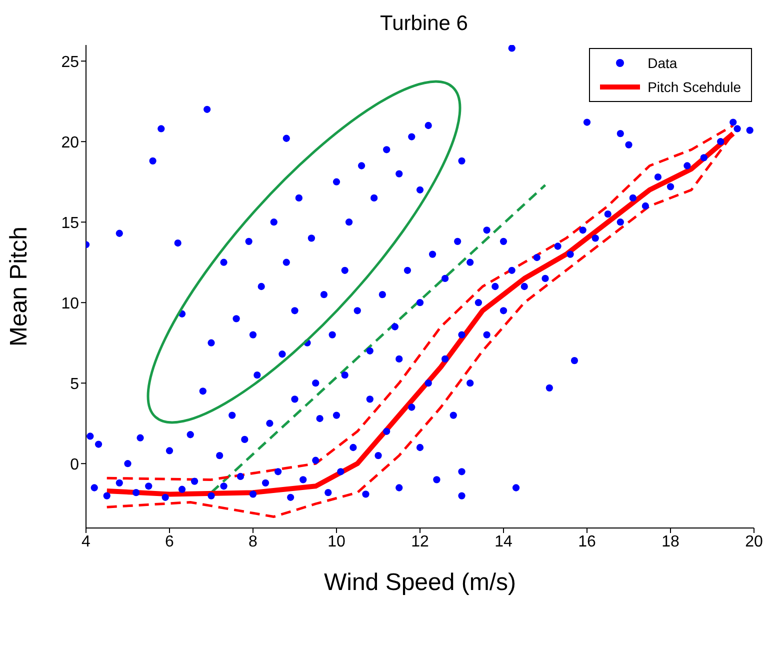  I want to click on x-tick-label: 8, so click(253, 541).